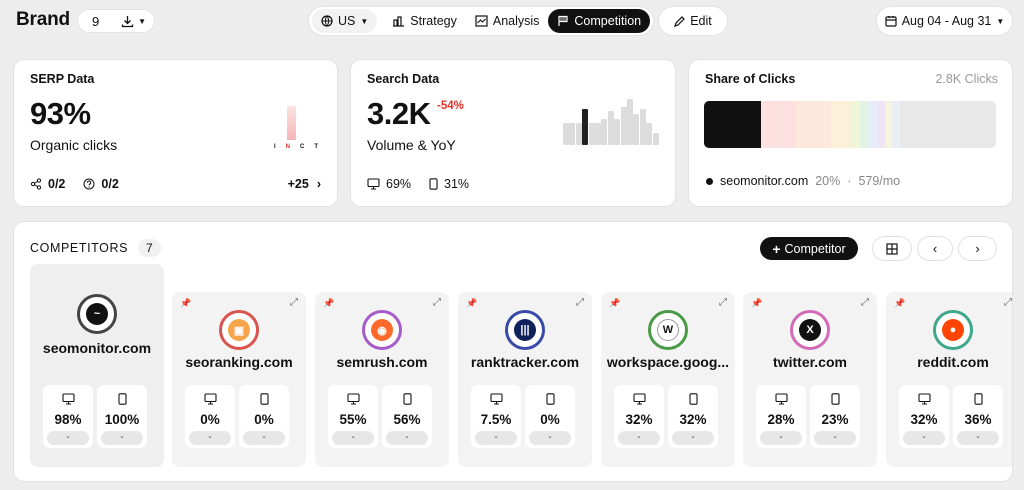  I want to click on globe-icon, so click(327, 21).